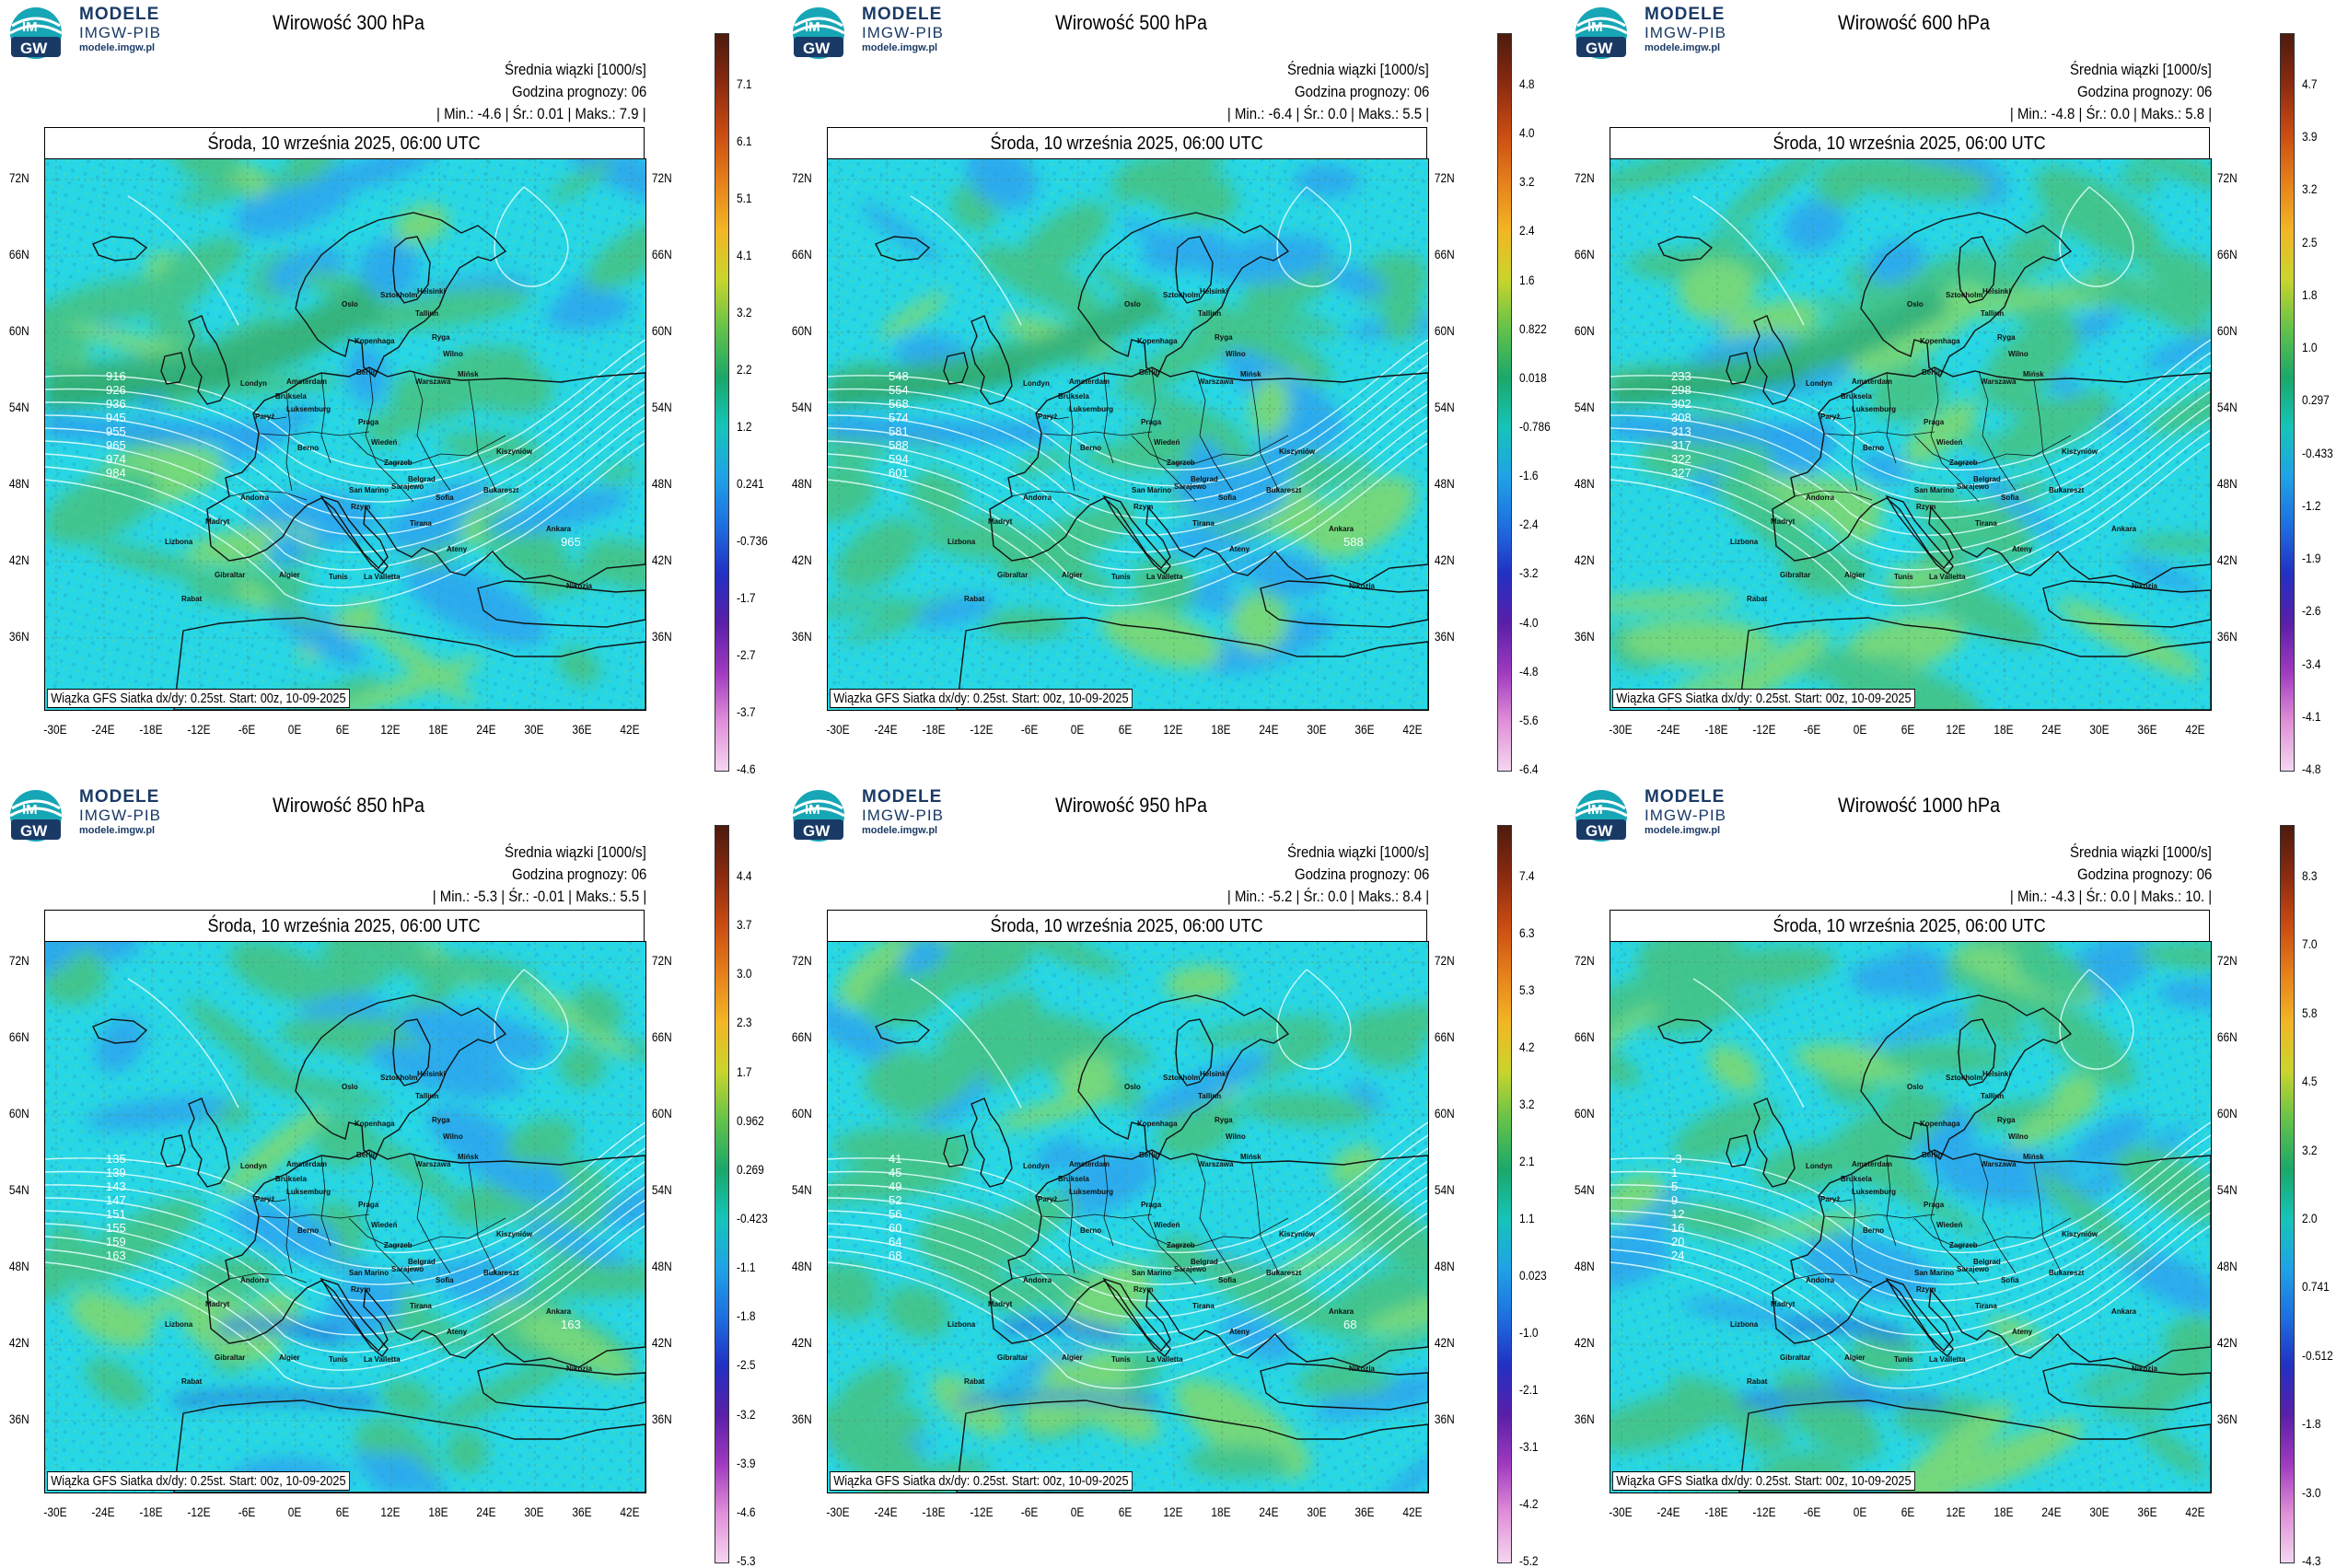  I want to click on lon-label: 24E, so click(2051, 1511).